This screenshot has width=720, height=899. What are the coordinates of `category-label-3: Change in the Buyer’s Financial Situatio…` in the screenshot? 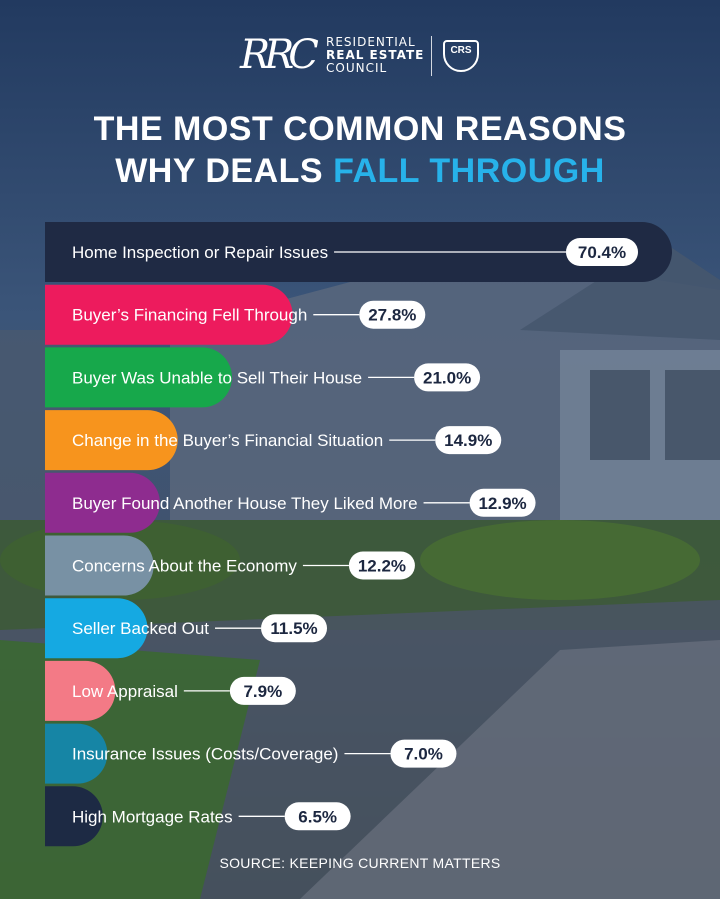 It's located at (227, 440).